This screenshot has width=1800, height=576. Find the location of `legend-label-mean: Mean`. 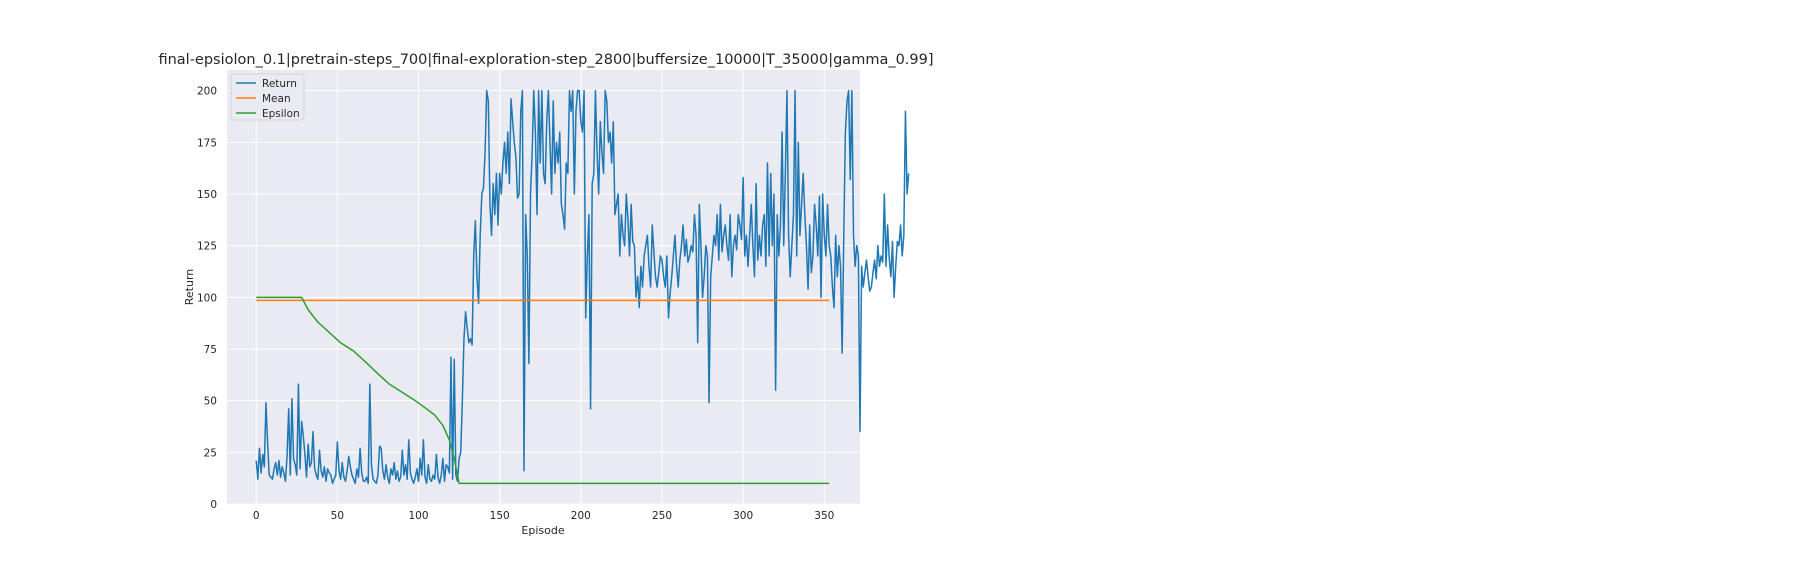

legend-label-mean: Mean is located at coordinates (276, 99).